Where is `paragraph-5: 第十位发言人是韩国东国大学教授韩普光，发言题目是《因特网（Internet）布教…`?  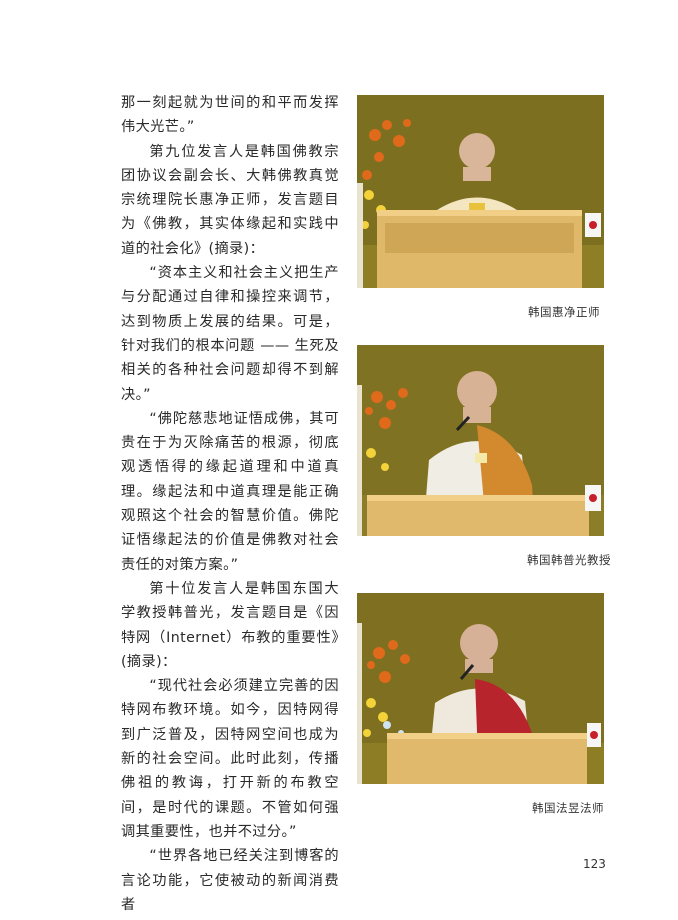
paragraph-5: 第十位发言人是韩国东国大学教授韩普光，发言题目是《因特网（Internet）布教… is located at coordinates (230, 625).